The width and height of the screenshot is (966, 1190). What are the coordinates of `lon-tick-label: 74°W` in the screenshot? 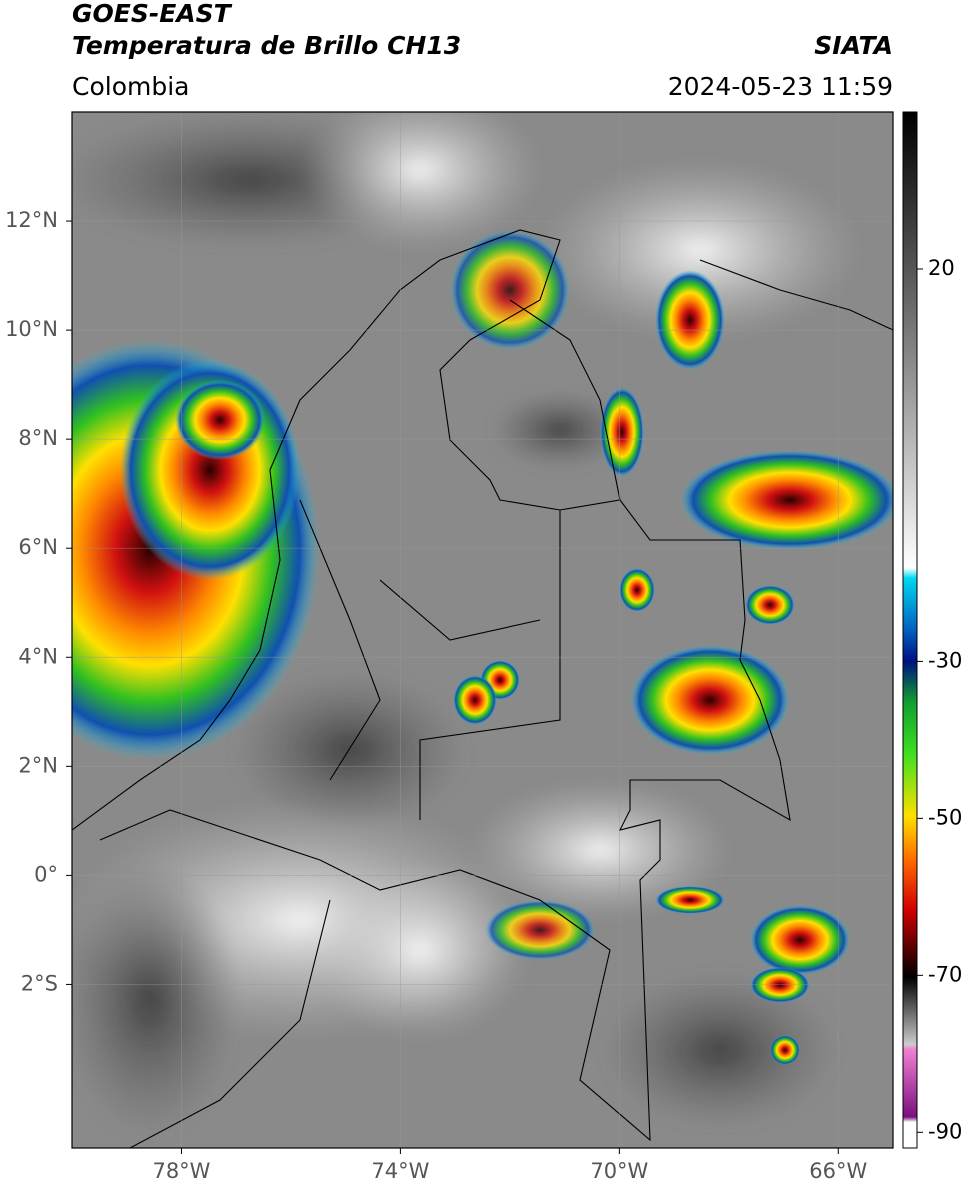 It's located at (400, 1171).